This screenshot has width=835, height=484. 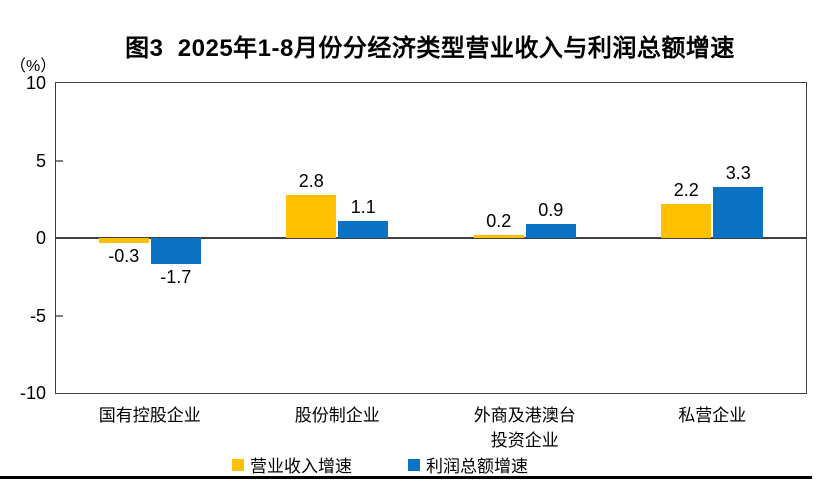 I want to click on bar-value-label: 0.9, so click(x=551, y=210).